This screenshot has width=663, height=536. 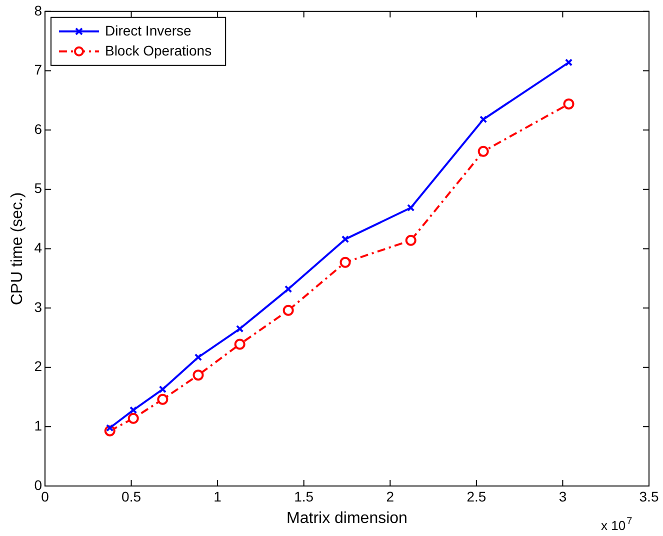 What do you see at coordinates (38, 128) in the screenshot?
I see `y-tick-label: 6` at bounding box center [38, 128].